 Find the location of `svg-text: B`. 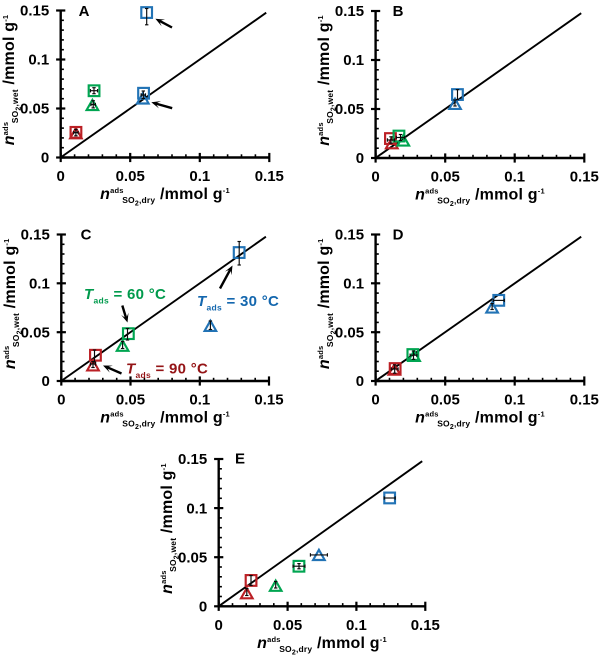

svg-text: B is located at coordinates (398, 11).